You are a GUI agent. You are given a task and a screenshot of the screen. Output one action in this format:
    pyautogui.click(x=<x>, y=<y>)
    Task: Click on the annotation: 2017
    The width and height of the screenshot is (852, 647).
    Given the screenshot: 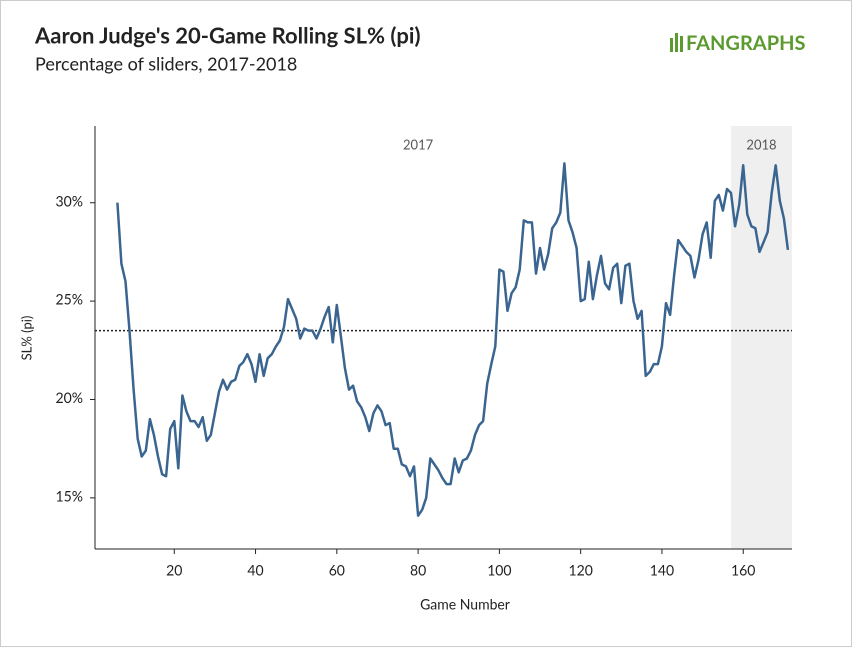 What is the action you would take?
    pyautogui.click(x=418, y=144)
    